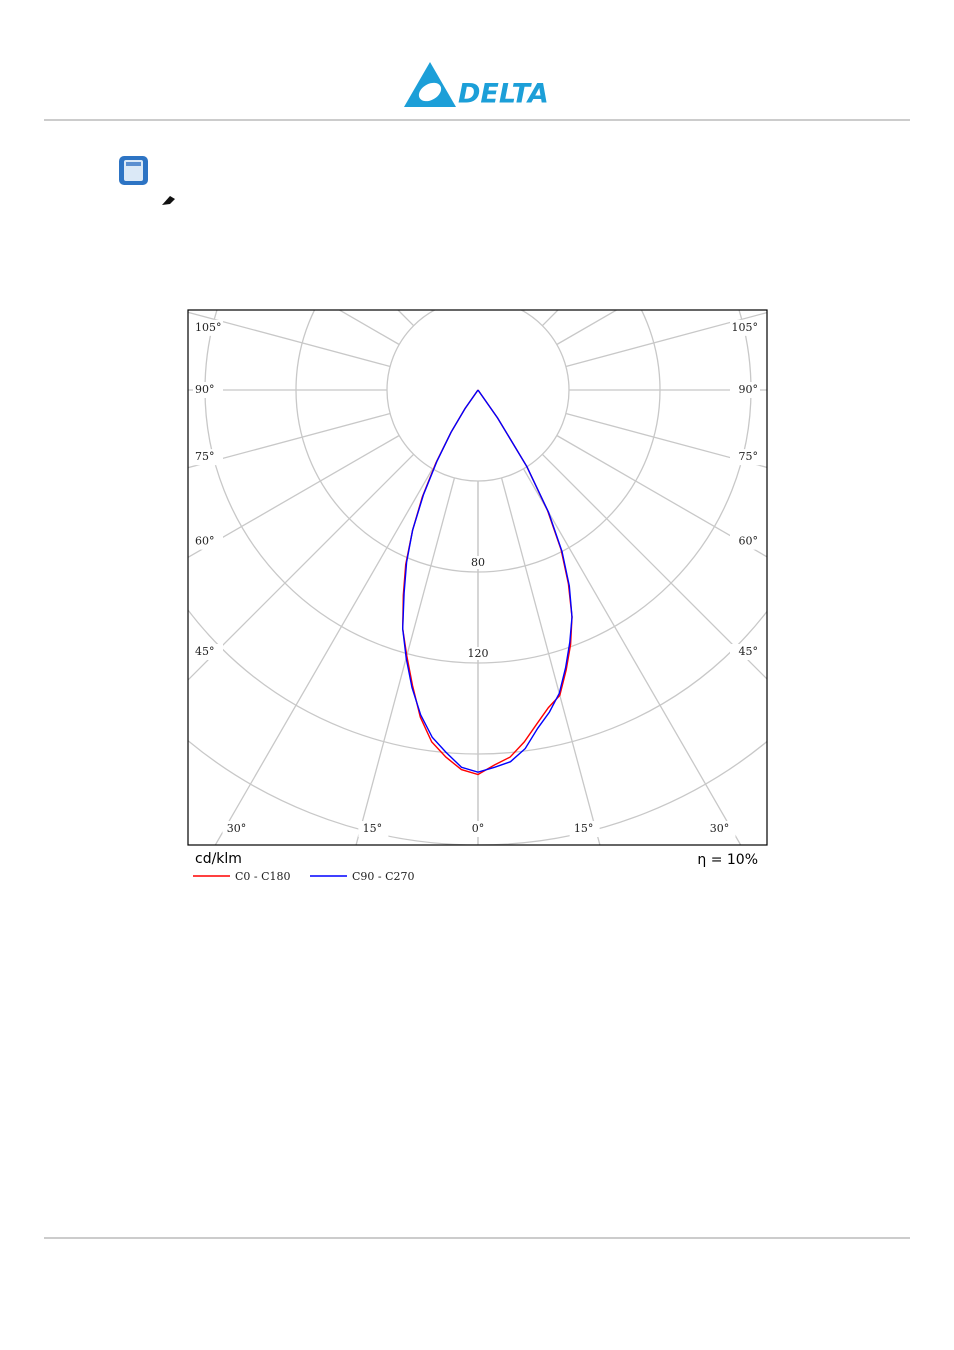 The height and width of the screenshot is (1350, 954). Describe the element at coordinates (503, 94) in the screenshot. I see `logo-text: DELTA` at that location.